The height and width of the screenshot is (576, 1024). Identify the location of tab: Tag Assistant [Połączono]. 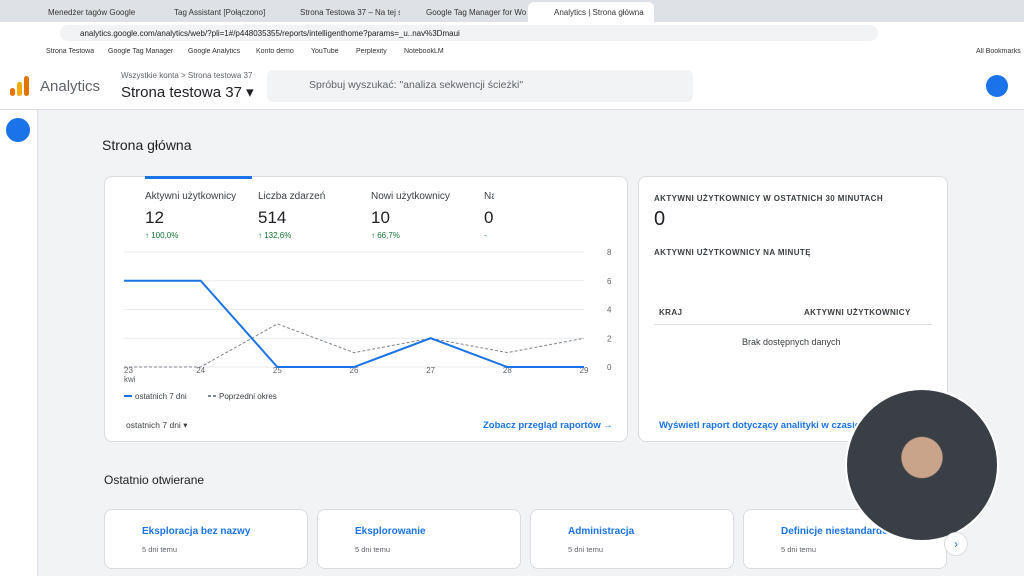
(220, 12).